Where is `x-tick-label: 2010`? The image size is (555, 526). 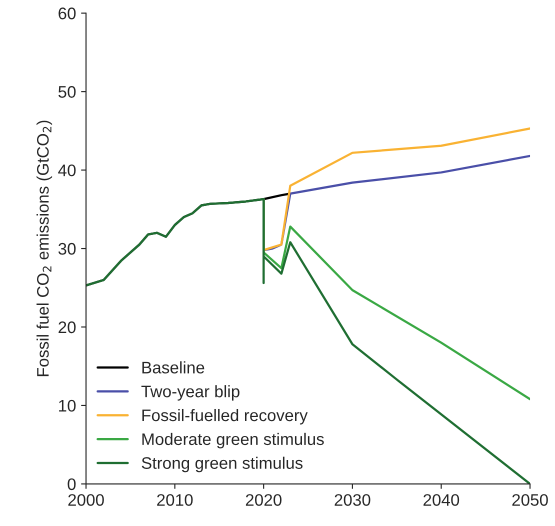 x-tick-label: 2010 is located at coordinates (175, 500).